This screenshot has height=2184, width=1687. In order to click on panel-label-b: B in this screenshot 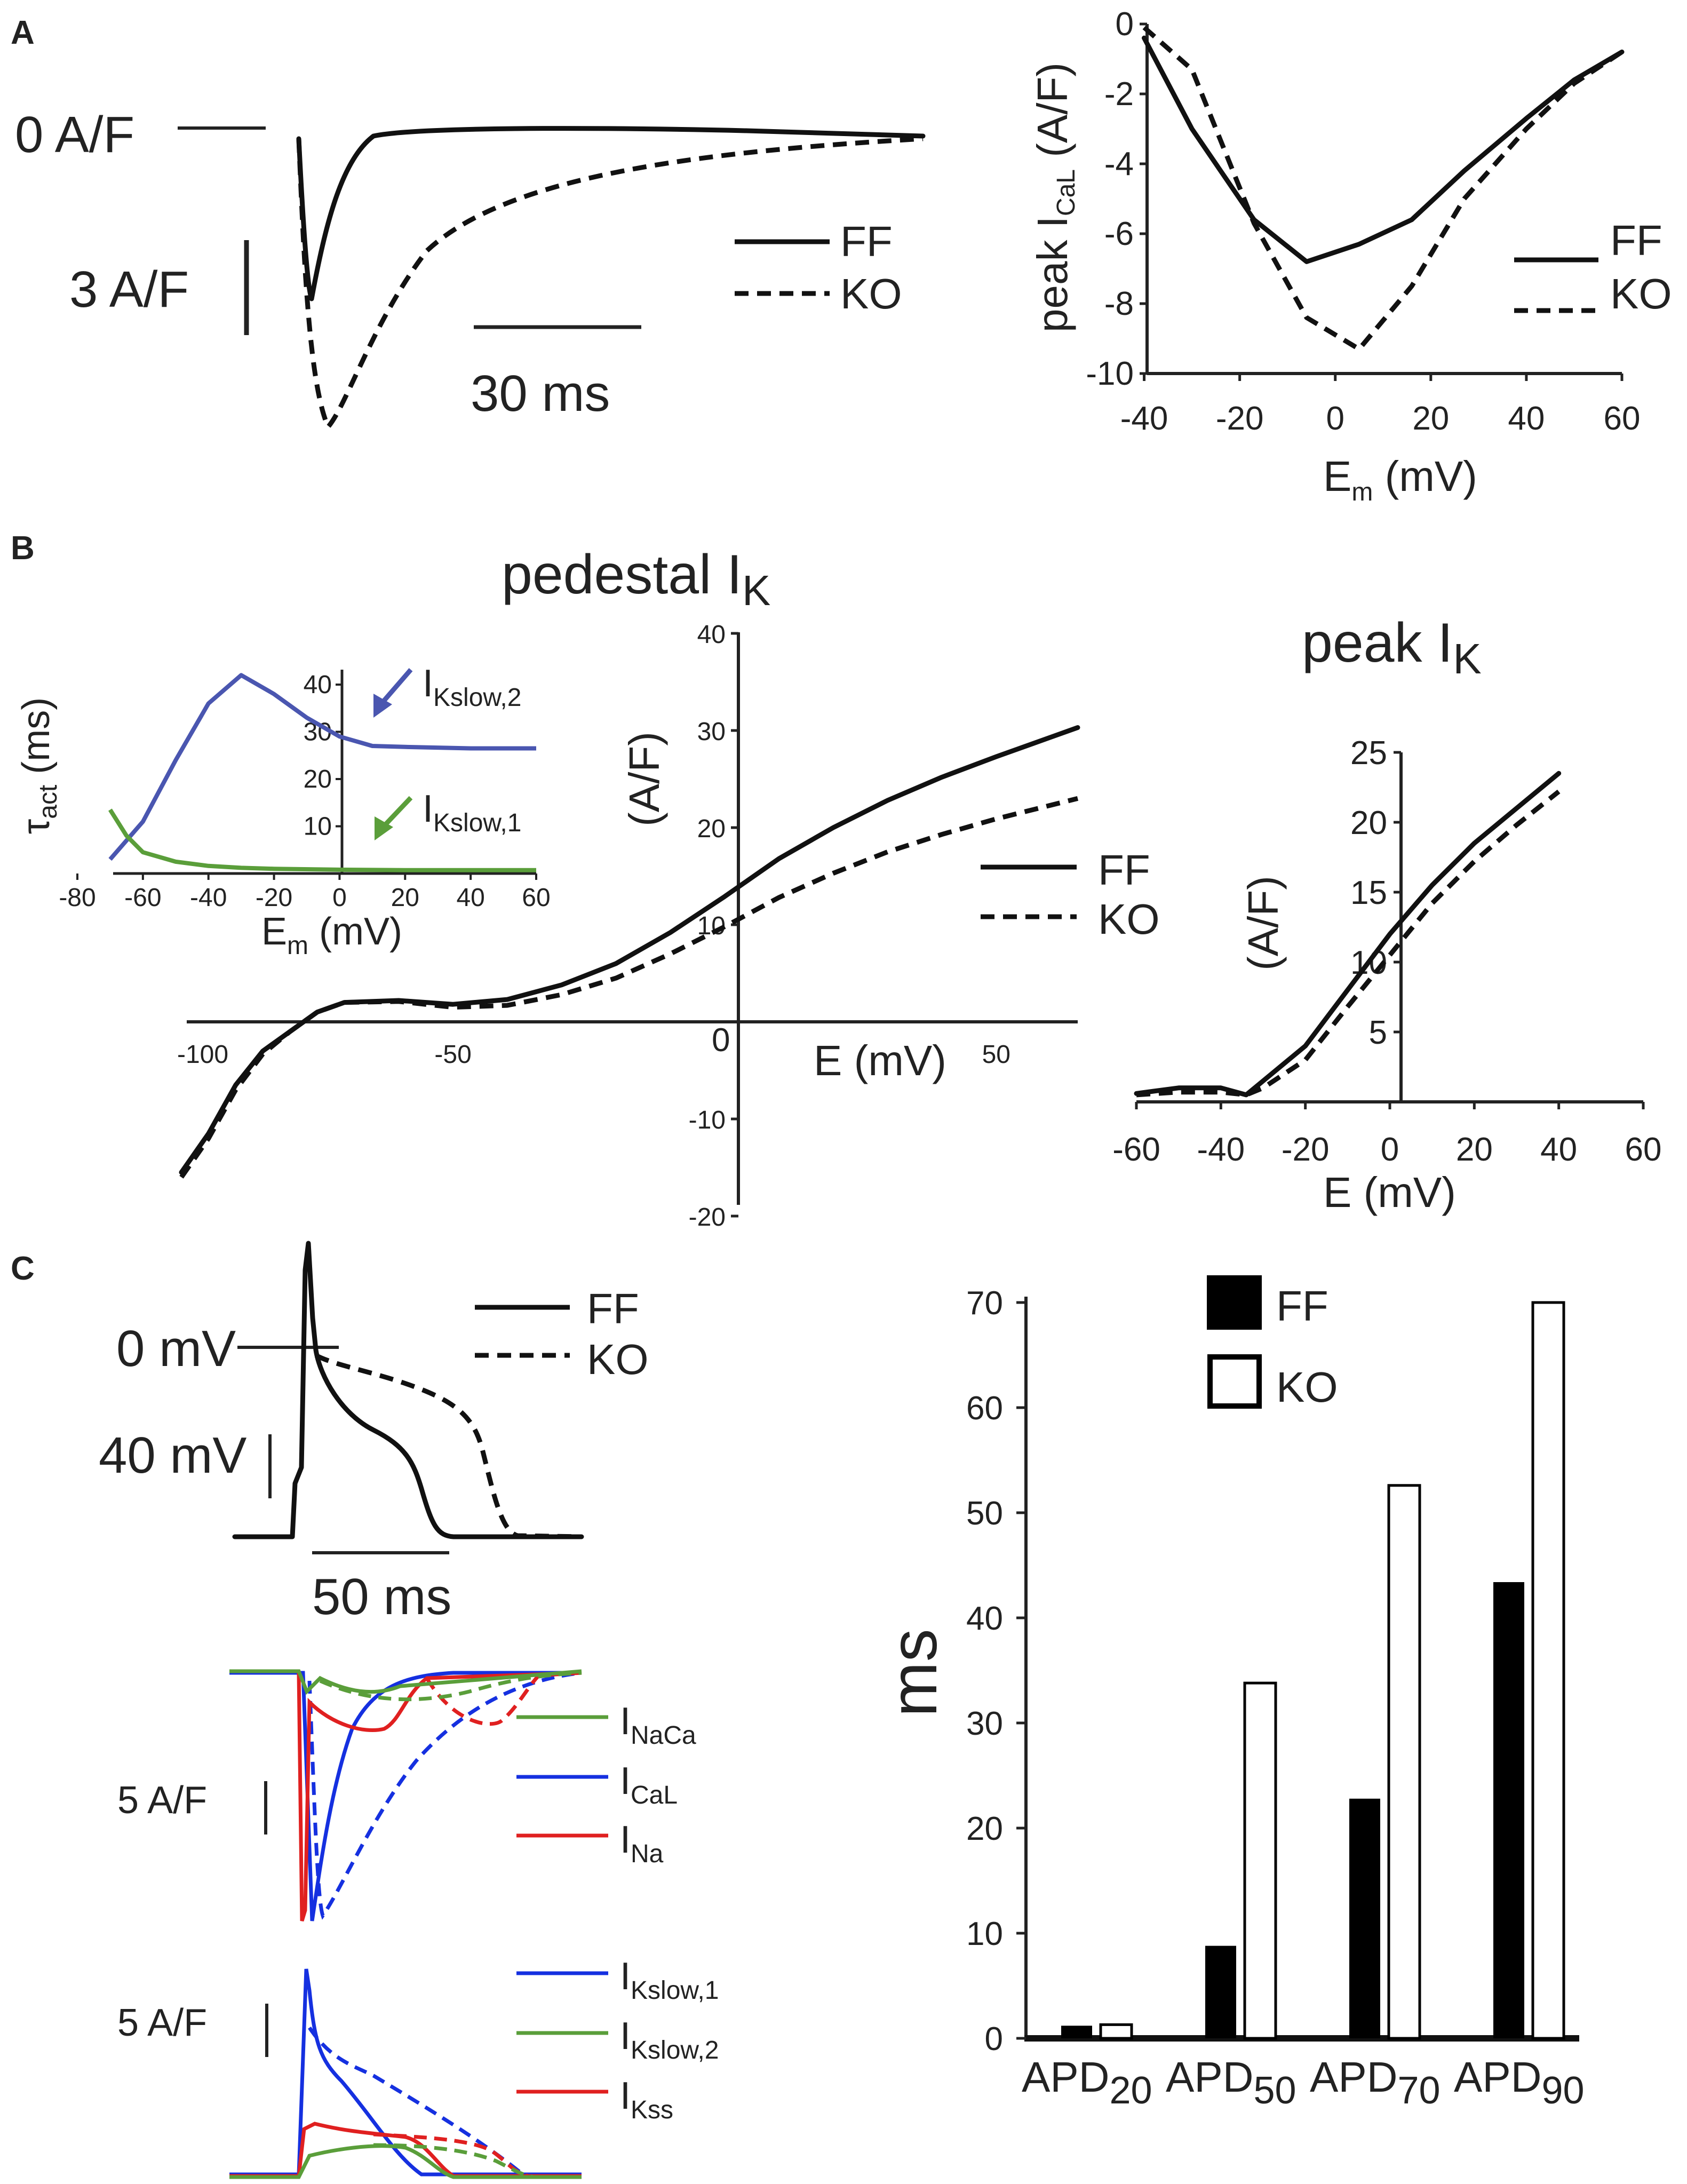, I will do `click(23, 548)`.